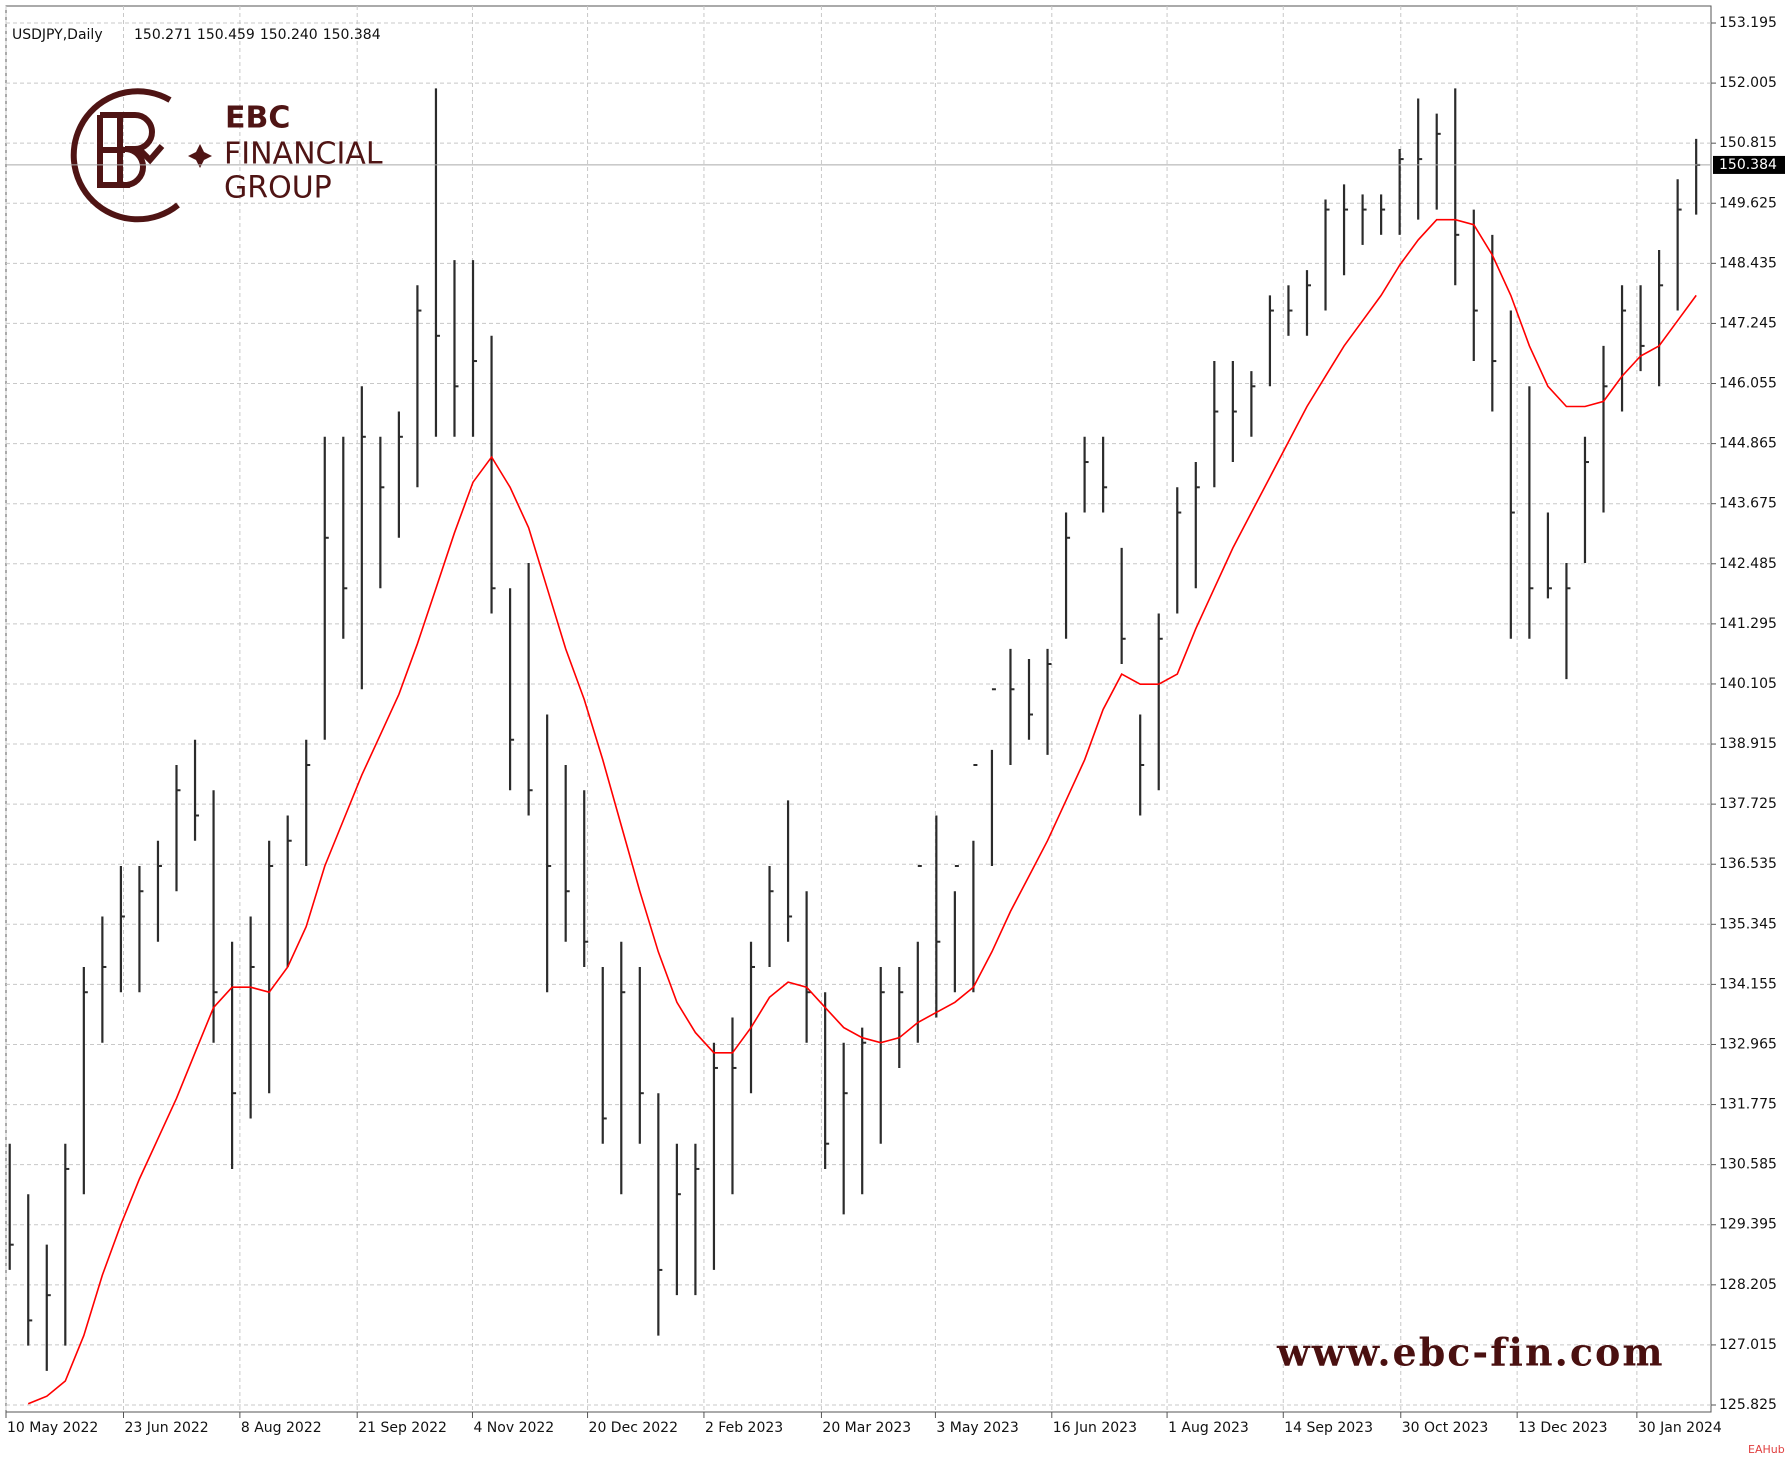 The image size is (1788, 1464). What do you see at coordinates (1748, 444) in the screenshot?
I see `y-tick-label: 144.865` at bounding box center [1748, 444].